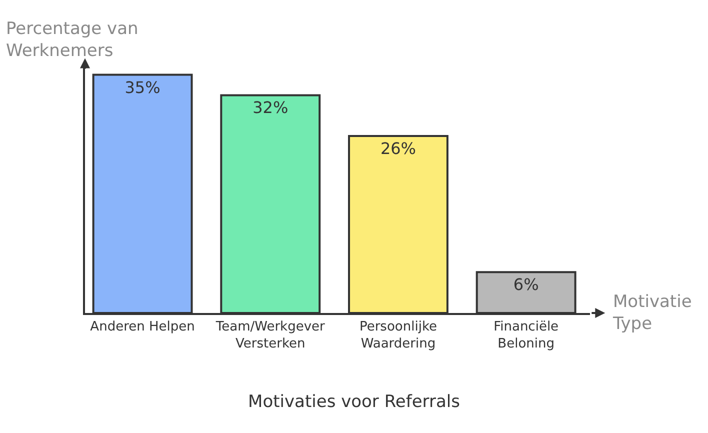 The width and height of the screenshot is (708, 433). I want to click on x-tick-label: Financiële Beloning, so click(526, 336).